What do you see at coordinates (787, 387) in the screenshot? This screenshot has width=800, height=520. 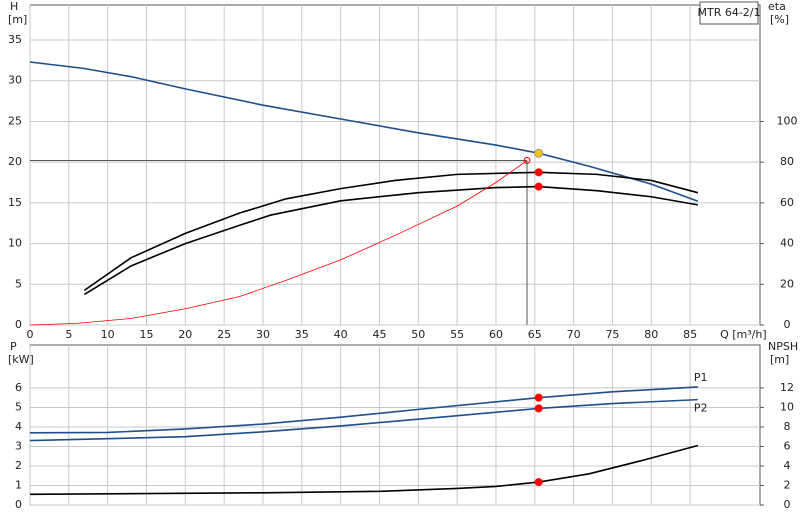 I see `y2-tick-label: 12` at bounding box center [787, 387].